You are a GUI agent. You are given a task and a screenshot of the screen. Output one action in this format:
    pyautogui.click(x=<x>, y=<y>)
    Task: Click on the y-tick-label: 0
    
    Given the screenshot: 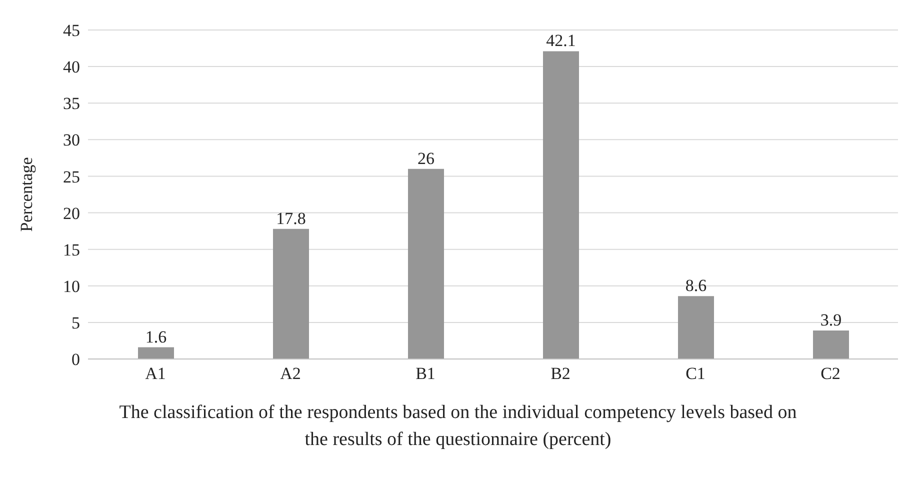 What is the action you would take?
    pyautogui.click(x=76, y=360)
    